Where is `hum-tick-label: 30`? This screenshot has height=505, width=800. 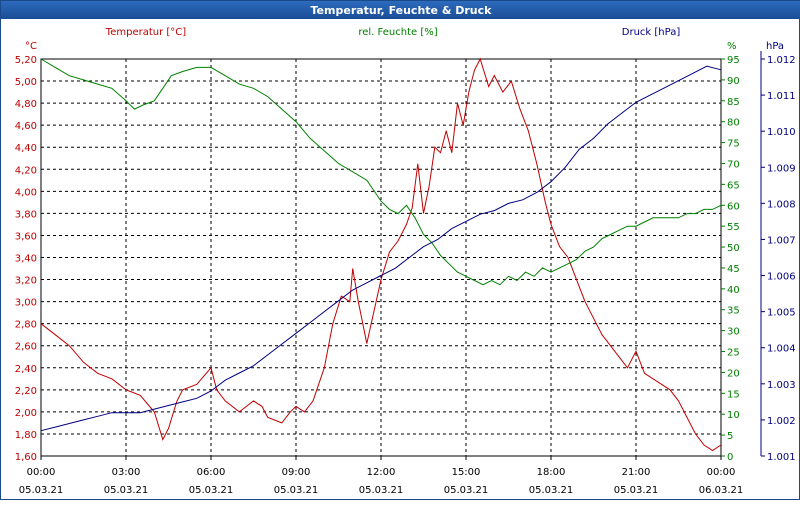 hum-tick-label: 30 is located at coordinates (733, 332).